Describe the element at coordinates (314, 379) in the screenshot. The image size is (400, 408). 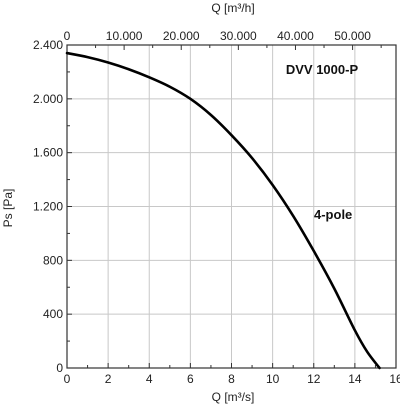
I see `bottom-tick-label: 12` at that location.